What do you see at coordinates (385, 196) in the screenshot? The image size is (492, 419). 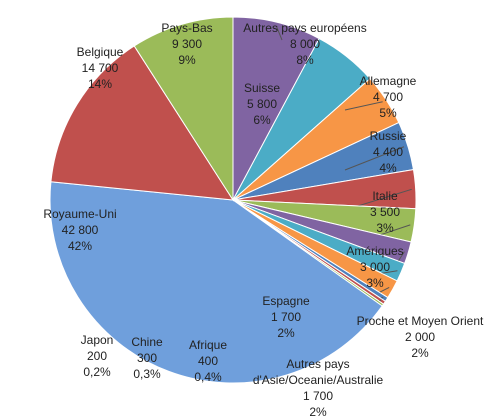 I see `slice-label-nm: Italie` at bounding box center [385, 196].